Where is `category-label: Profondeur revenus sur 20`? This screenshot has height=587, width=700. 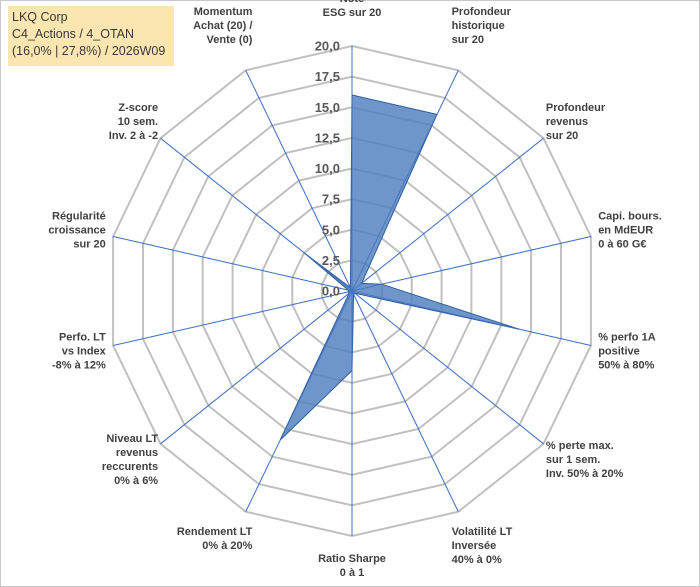 category-label: Profondeur revenus sur 20 is located at coordinates (576, 122).